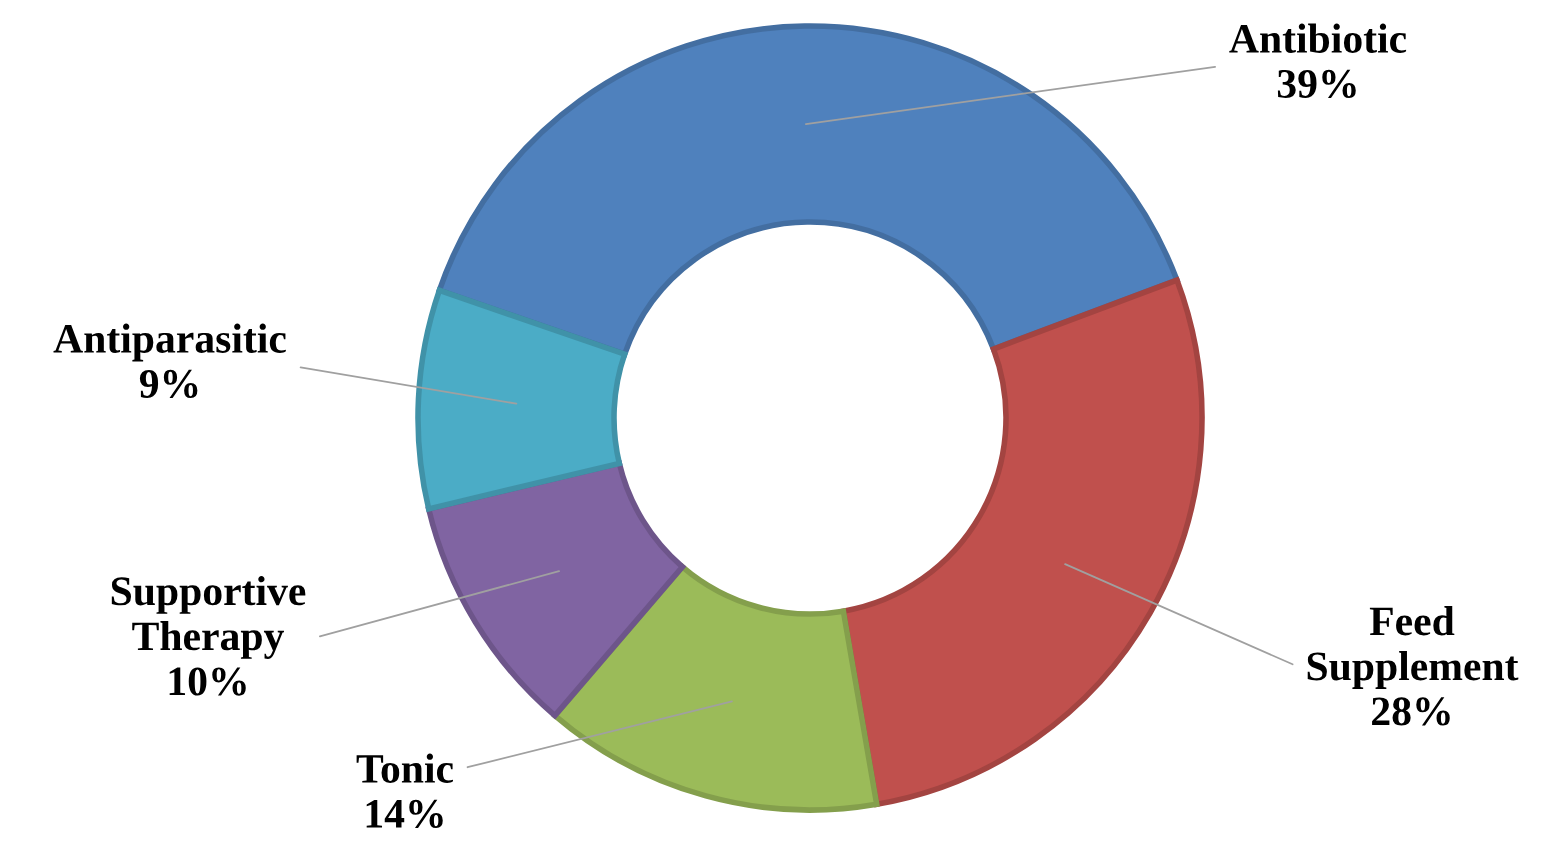 The width and height of the screenshot is (1557, 844). What do you see at coordinates (1318, 38) in the screenshot?
I see `slice-label: Antibiotic` at bounding box center [1318, 38].